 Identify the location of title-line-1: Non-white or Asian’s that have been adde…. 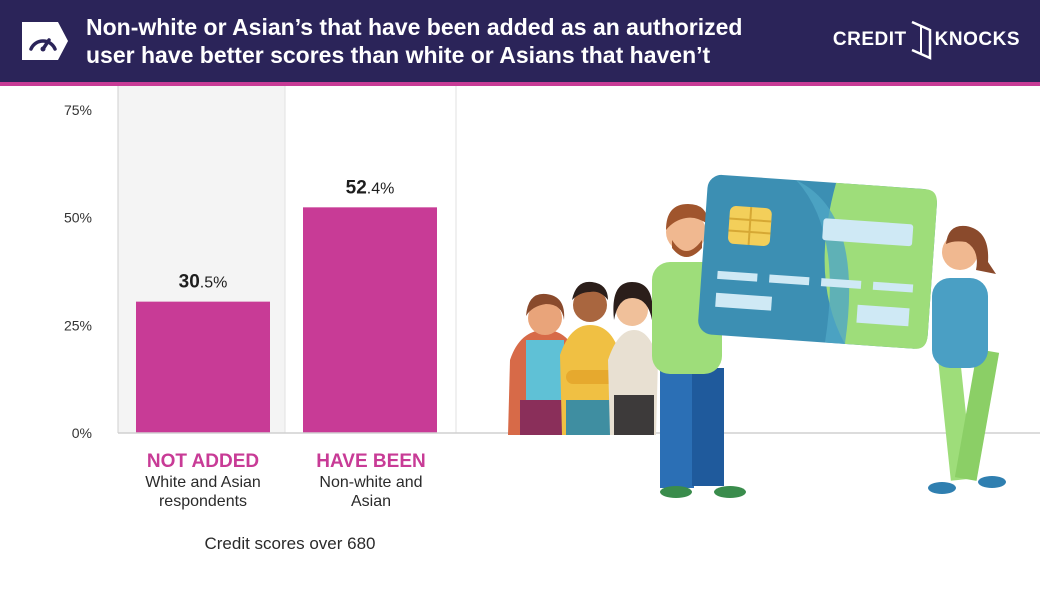
(414, 27).